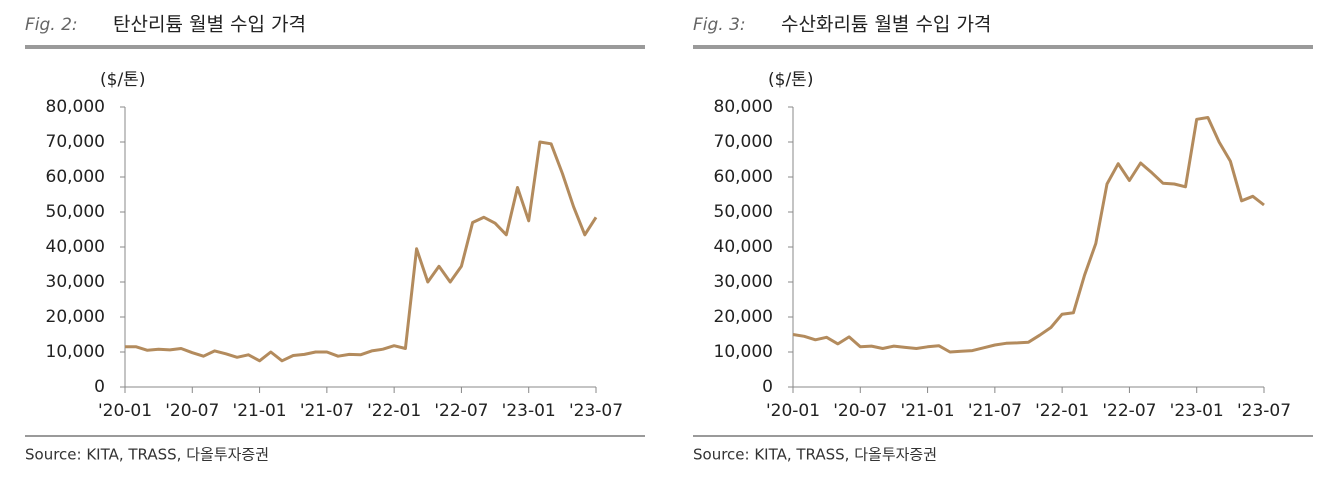  What do you see at coordinates (886, 25) in the screenshot?
I see `chart-title: 수산화리튬 월별 수입 가격` at bounding box center [886, 25].